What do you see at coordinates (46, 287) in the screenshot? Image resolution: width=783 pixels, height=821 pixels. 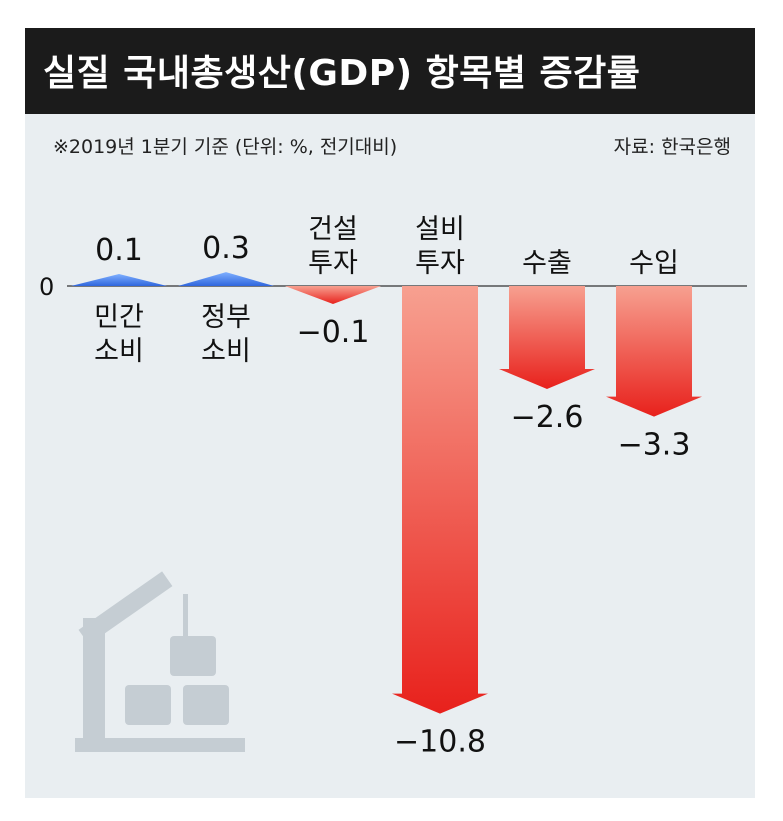 I see `zero-tick-label: 0` at bounding box center [46, 287].